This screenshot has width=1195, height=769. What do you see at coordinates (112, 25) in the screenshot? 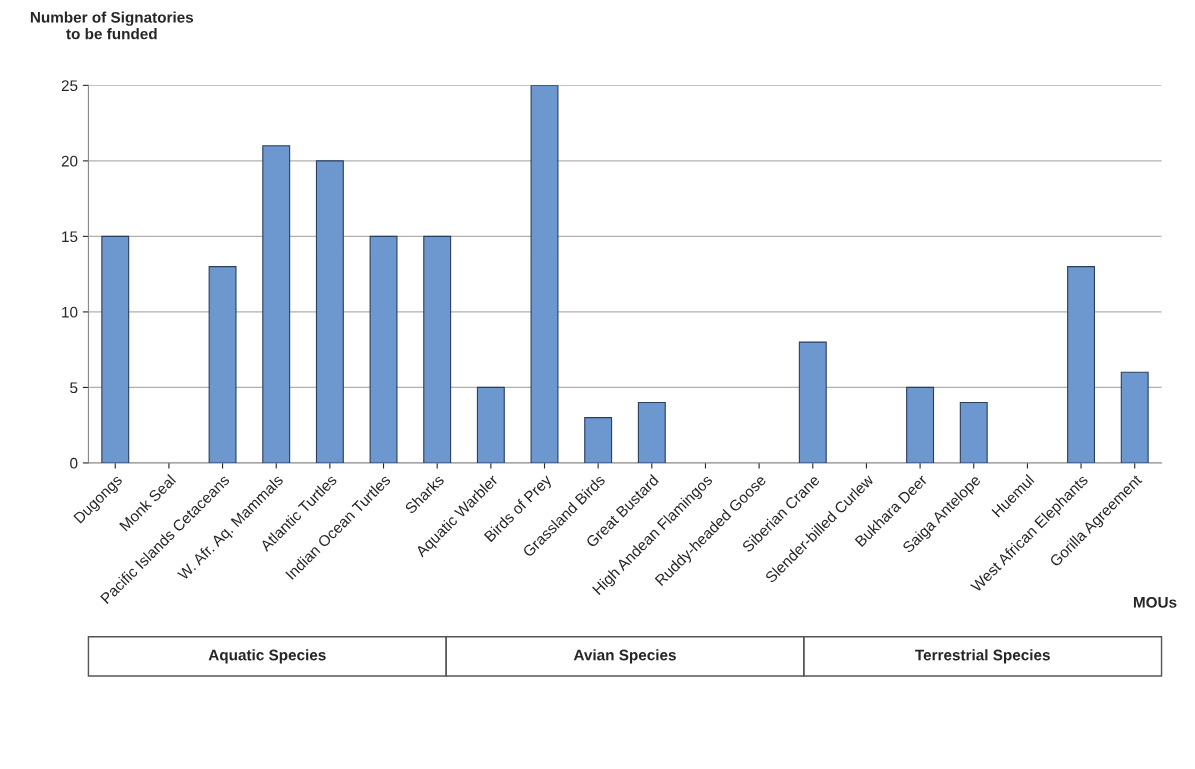
I see `y-axis-title: Number of Signatories to be funded` at bounding box center [112, 25].